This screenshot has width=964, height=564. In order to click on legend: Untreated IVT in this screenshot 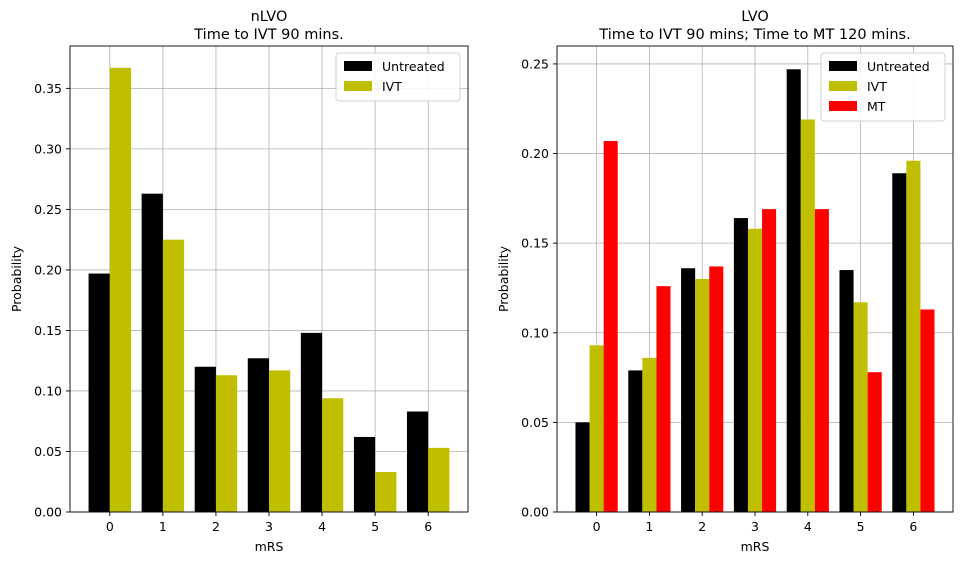, I will do `click(398, 77)`.